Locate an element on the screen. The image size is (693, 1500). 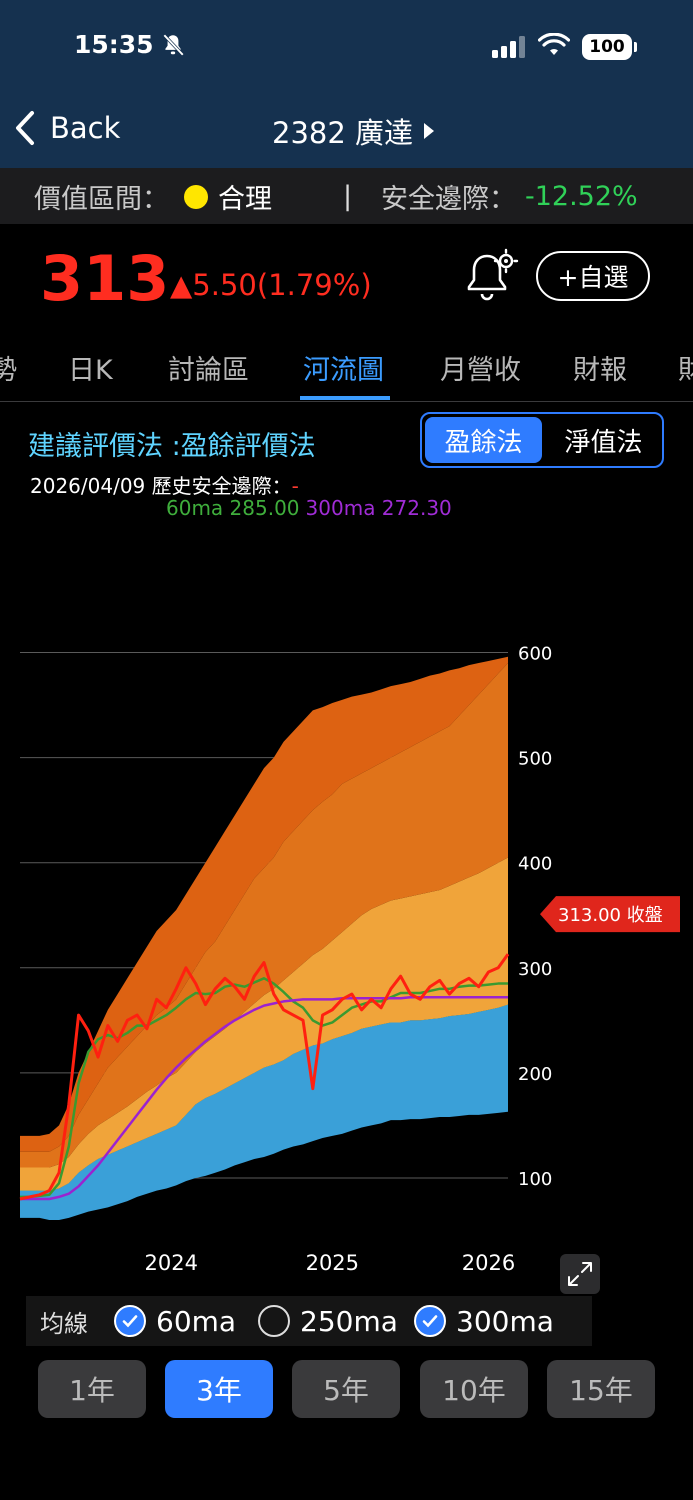
ma300-toggle: 300ma is located at coordinates (484, 1321).